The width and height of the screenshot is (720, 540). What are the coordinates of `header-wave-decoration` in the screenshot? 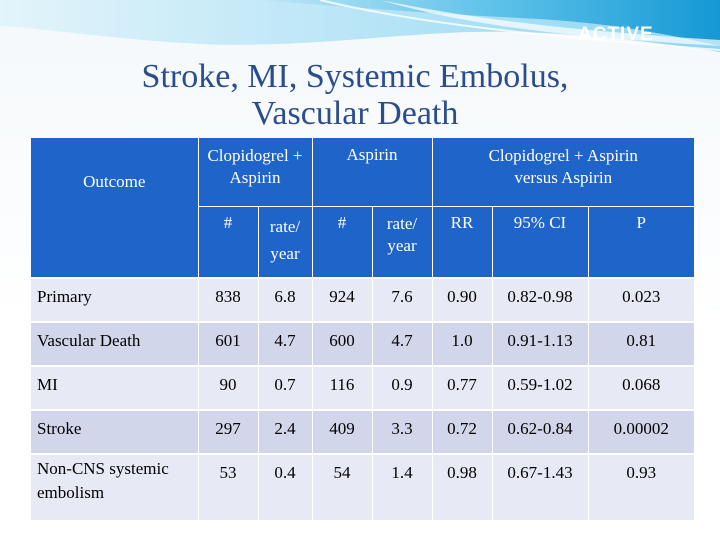 It's located at (360, 26).